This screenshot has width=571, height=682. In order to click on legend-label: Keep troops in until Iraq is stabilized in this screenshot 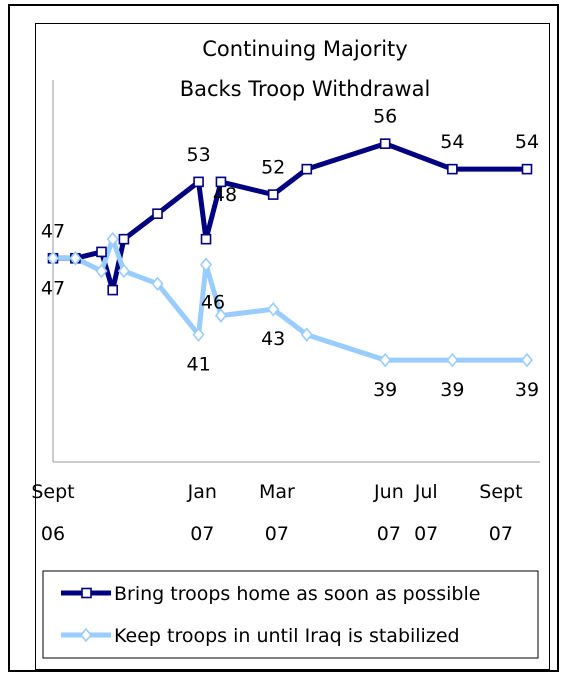, I will do `click(287, 636)`.